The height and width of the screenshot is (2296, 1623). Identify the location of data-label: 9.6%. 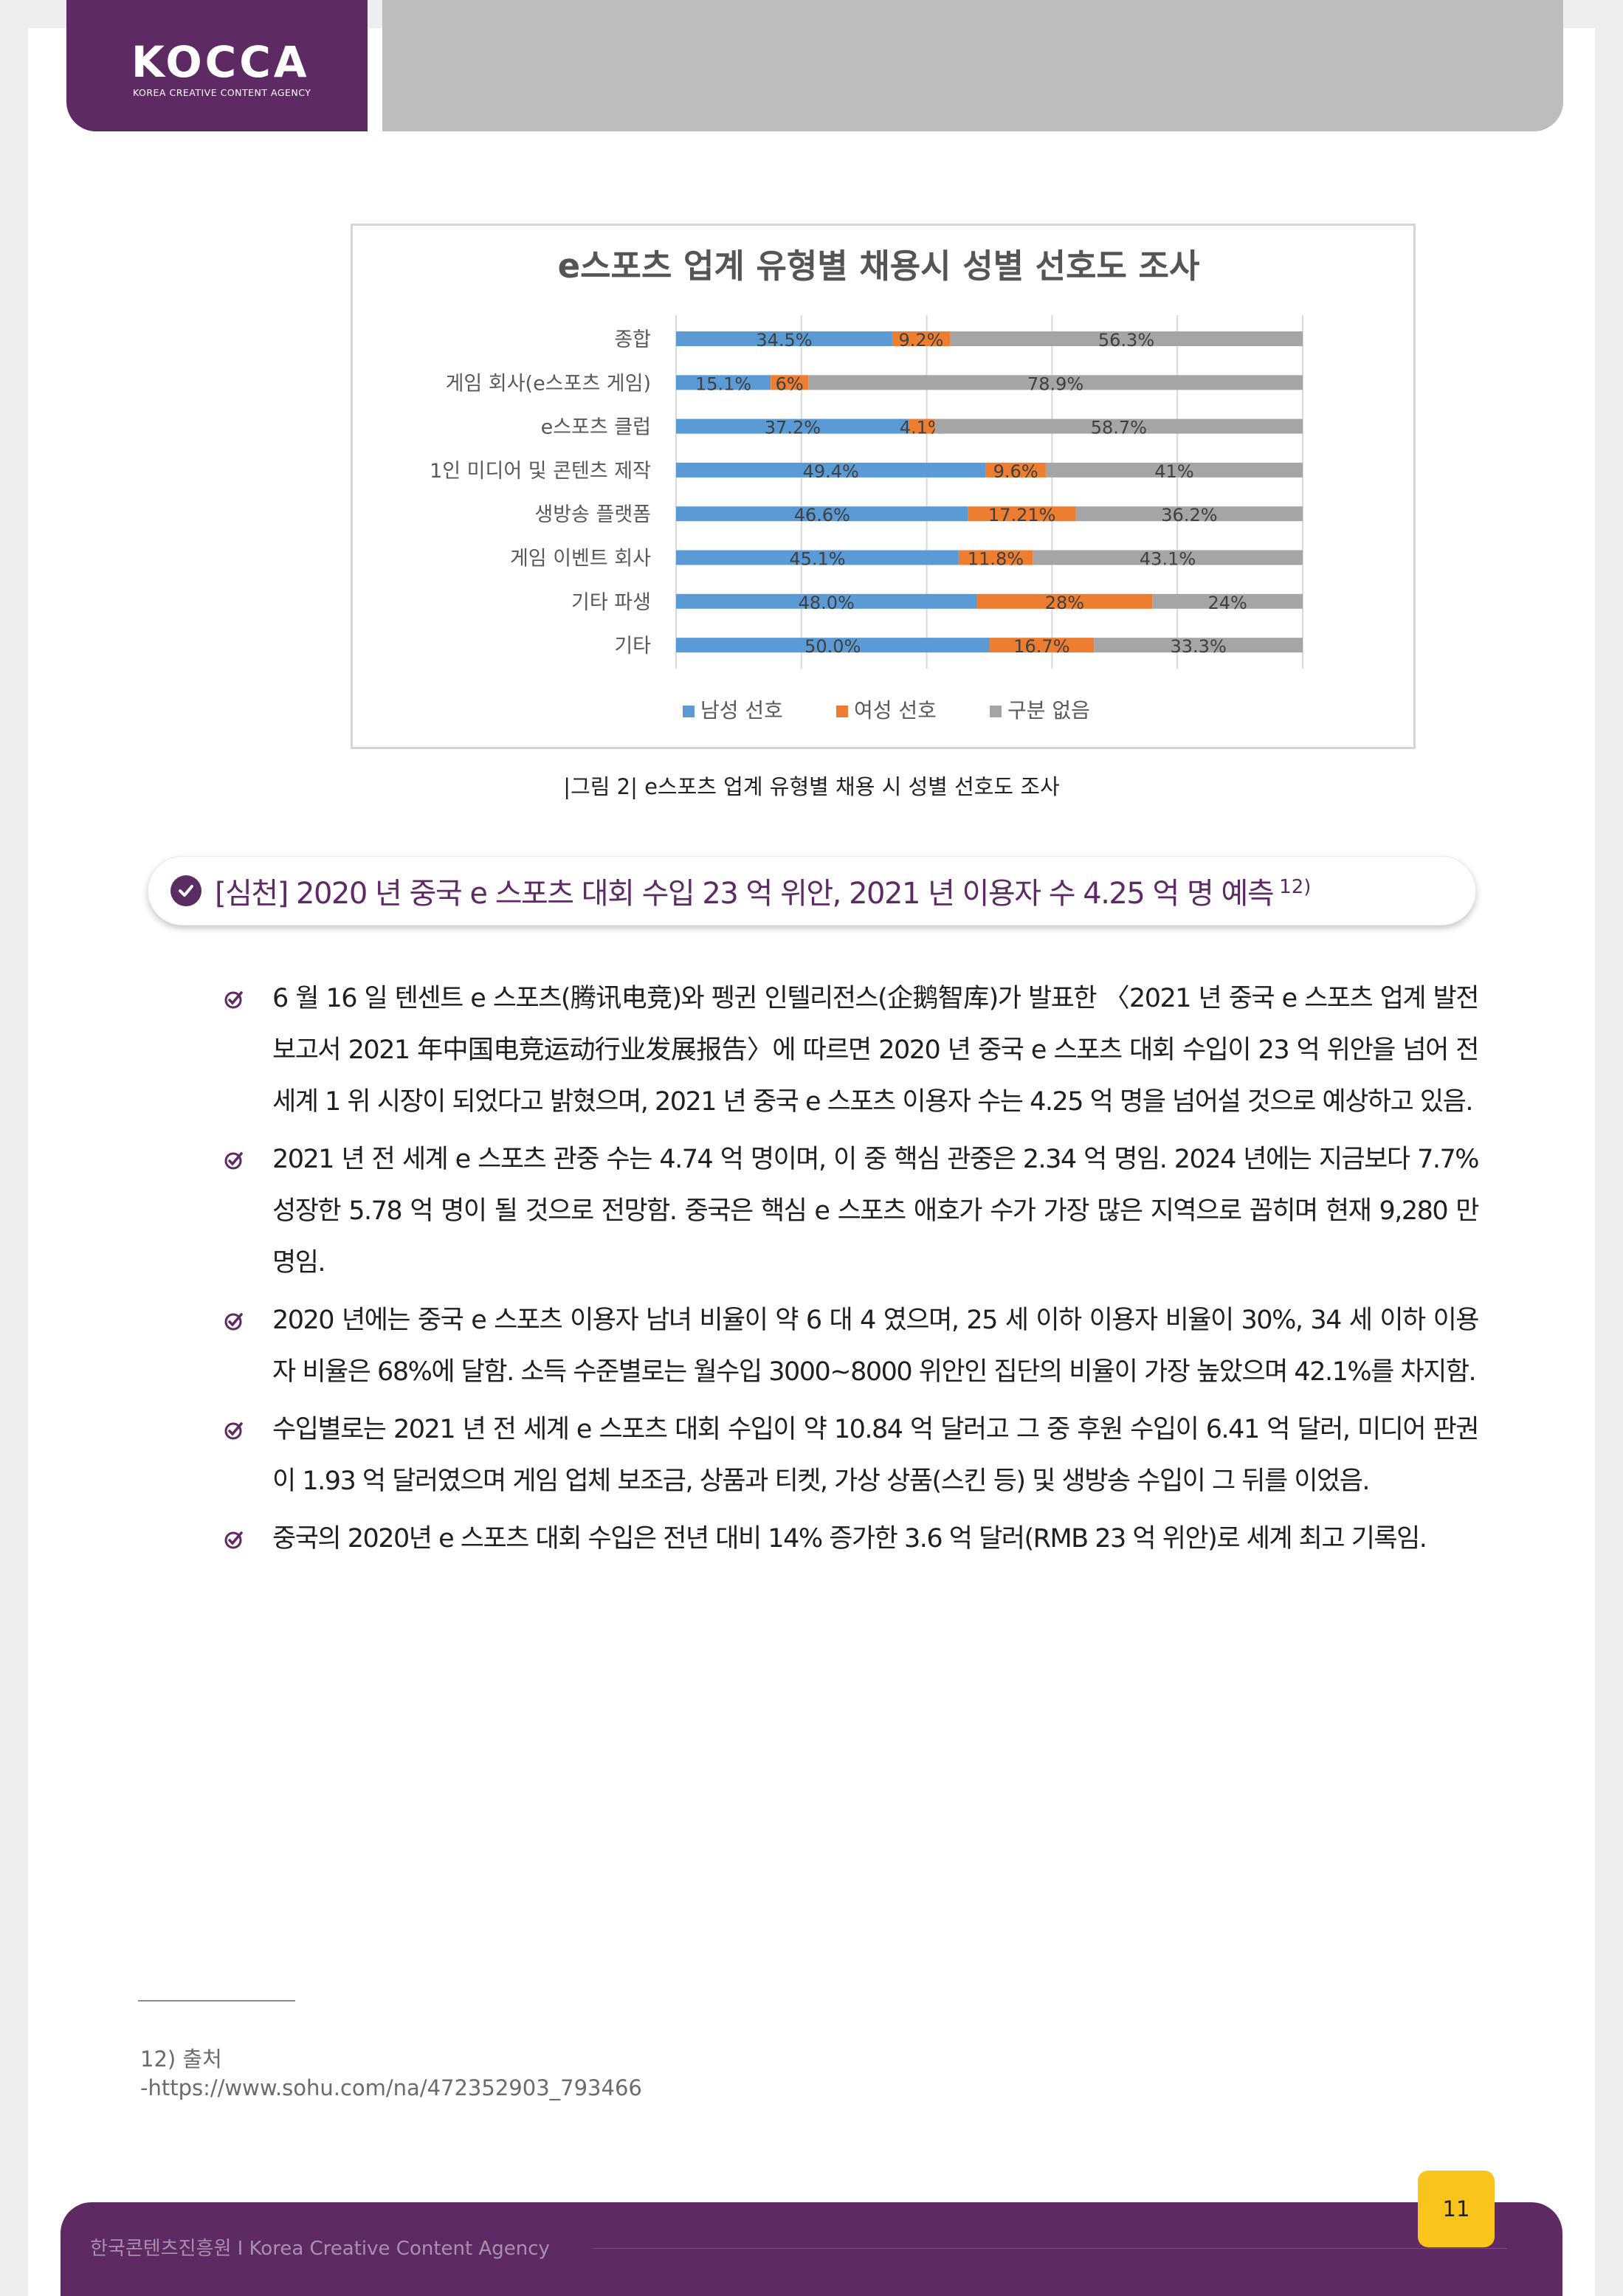
(1015, 472).